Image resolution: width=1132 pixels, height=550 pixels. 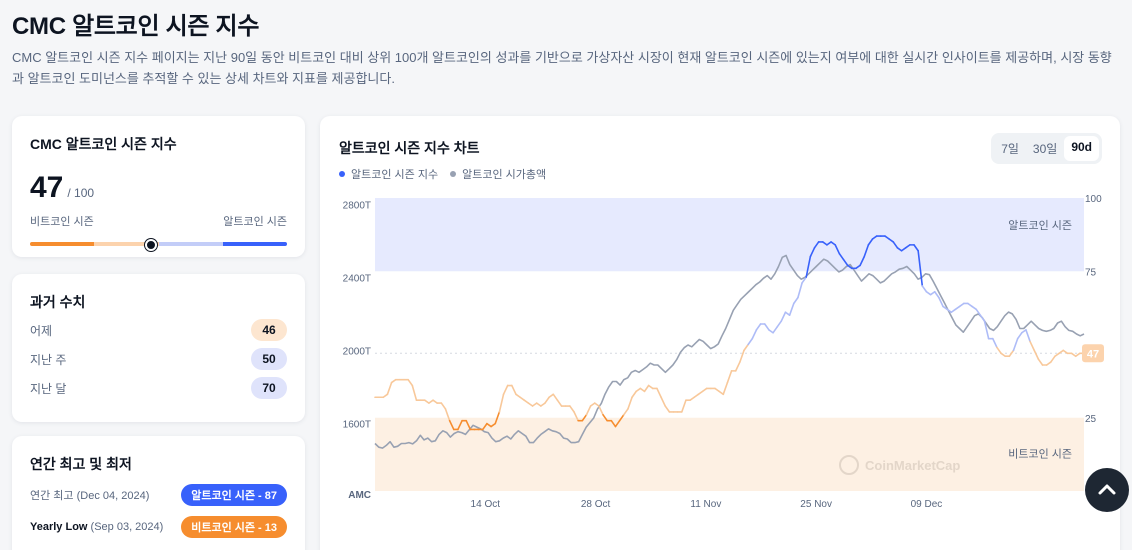 I want to click on x-axis-tick: 14 Oct, so click(x=486, y=504).